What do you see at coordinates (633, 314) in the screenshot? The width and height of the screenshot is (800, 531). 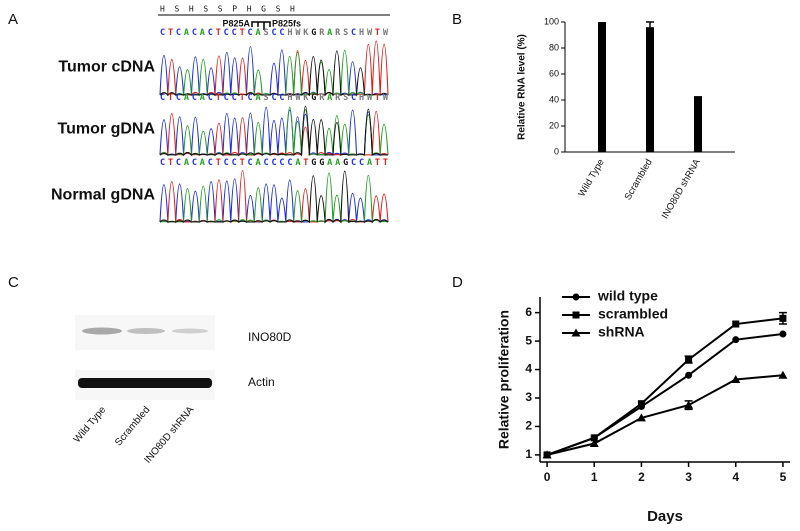 I see `legend-label: scrambled` at bounding box center [633, 314].